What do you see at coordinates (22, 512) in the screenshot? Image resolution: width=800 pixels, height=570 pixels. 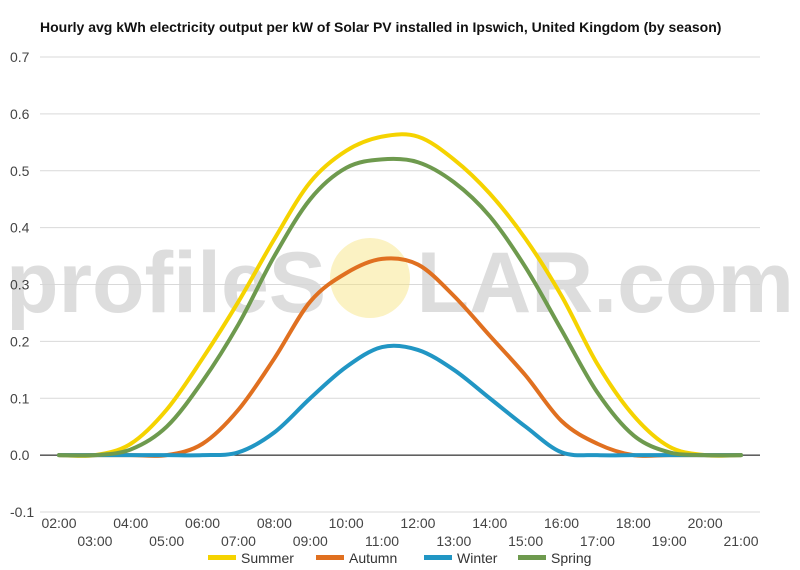 I see `y-tick-label: -0.1` at bounding box center [22, 512].